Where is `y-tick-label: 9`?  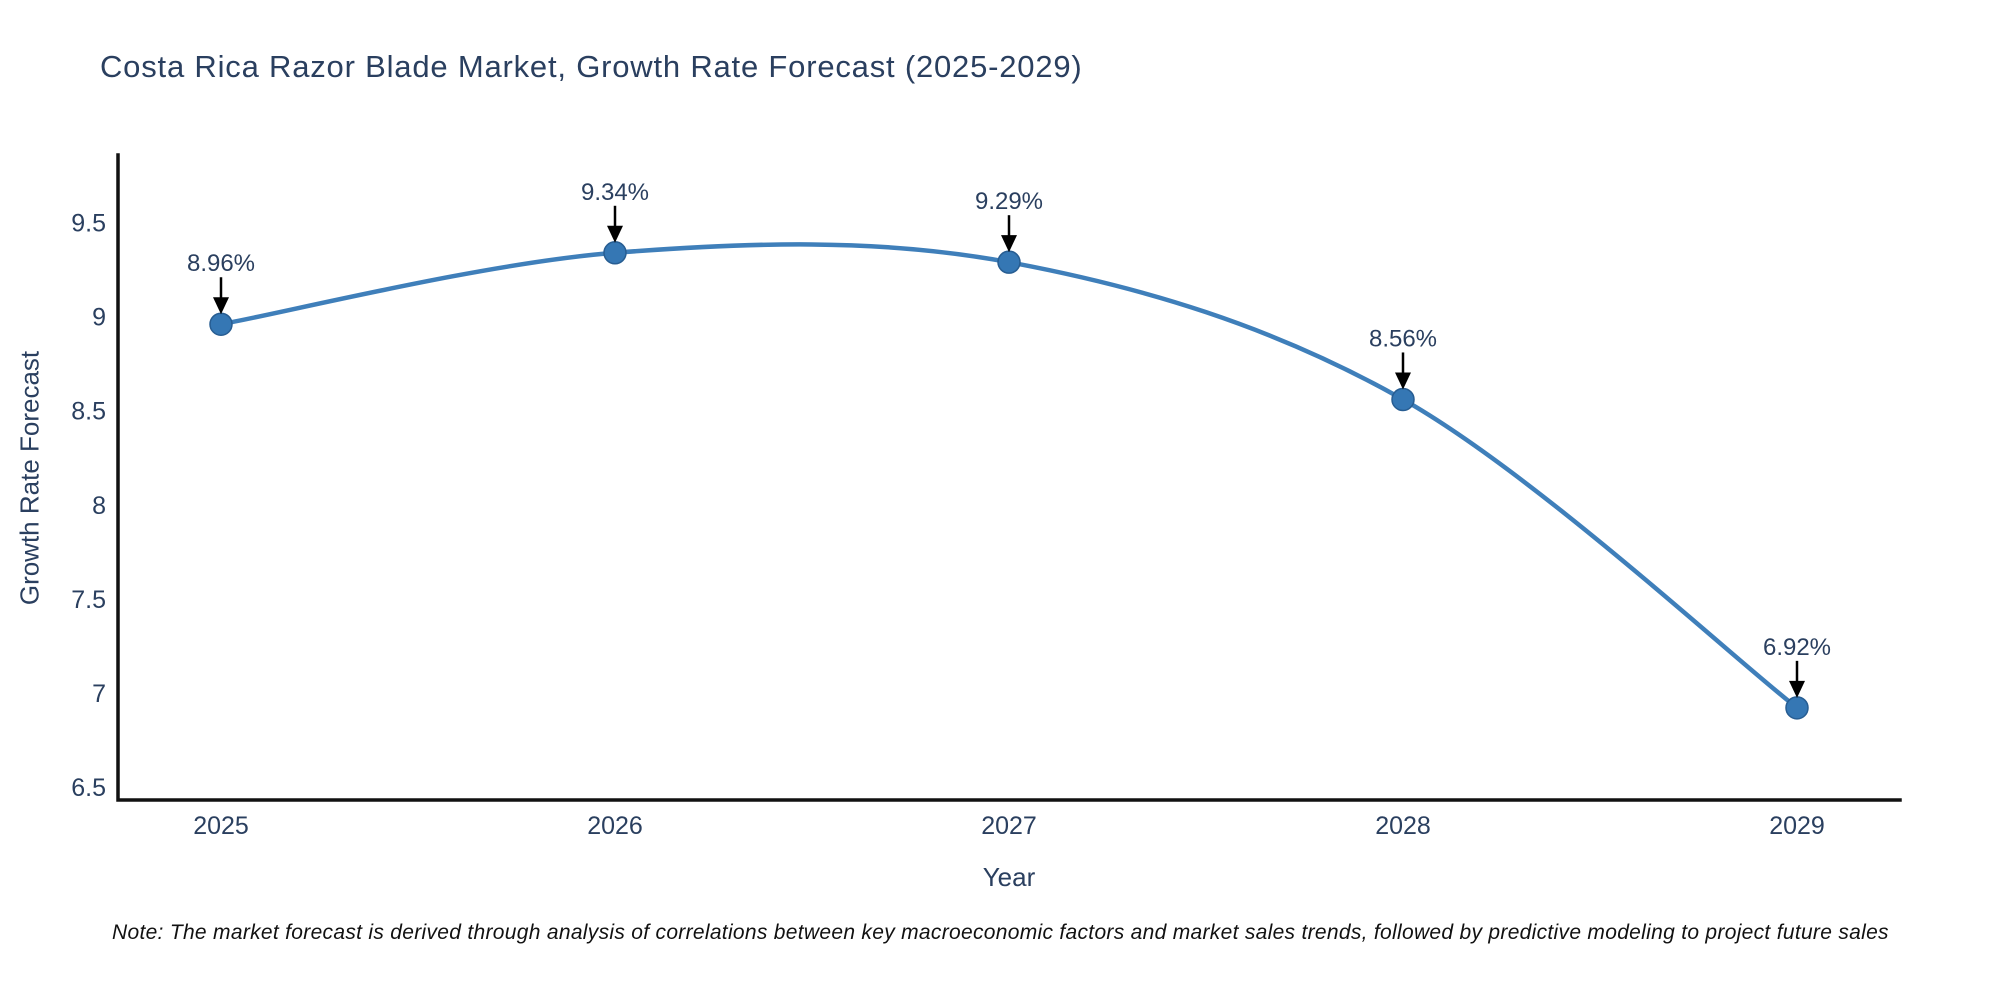
y-tick-label: 9 is located at coordinates (99, 318).